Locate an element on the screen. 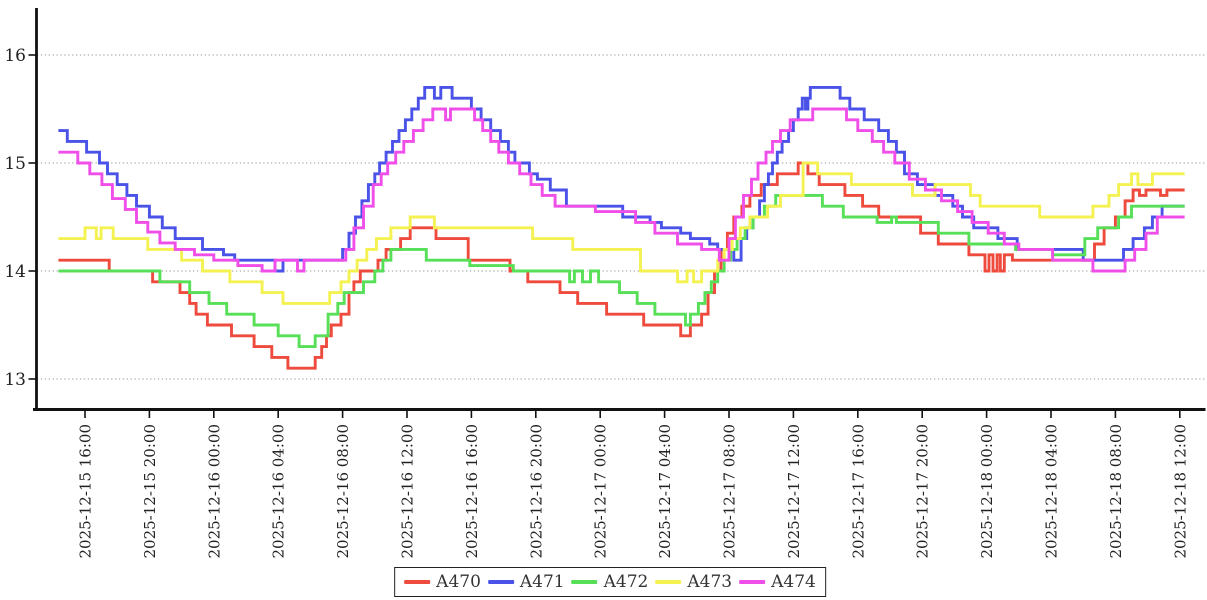 This screenshot has width=1207, height=600. legend-label: A470 is located at coordinates (458, 582).